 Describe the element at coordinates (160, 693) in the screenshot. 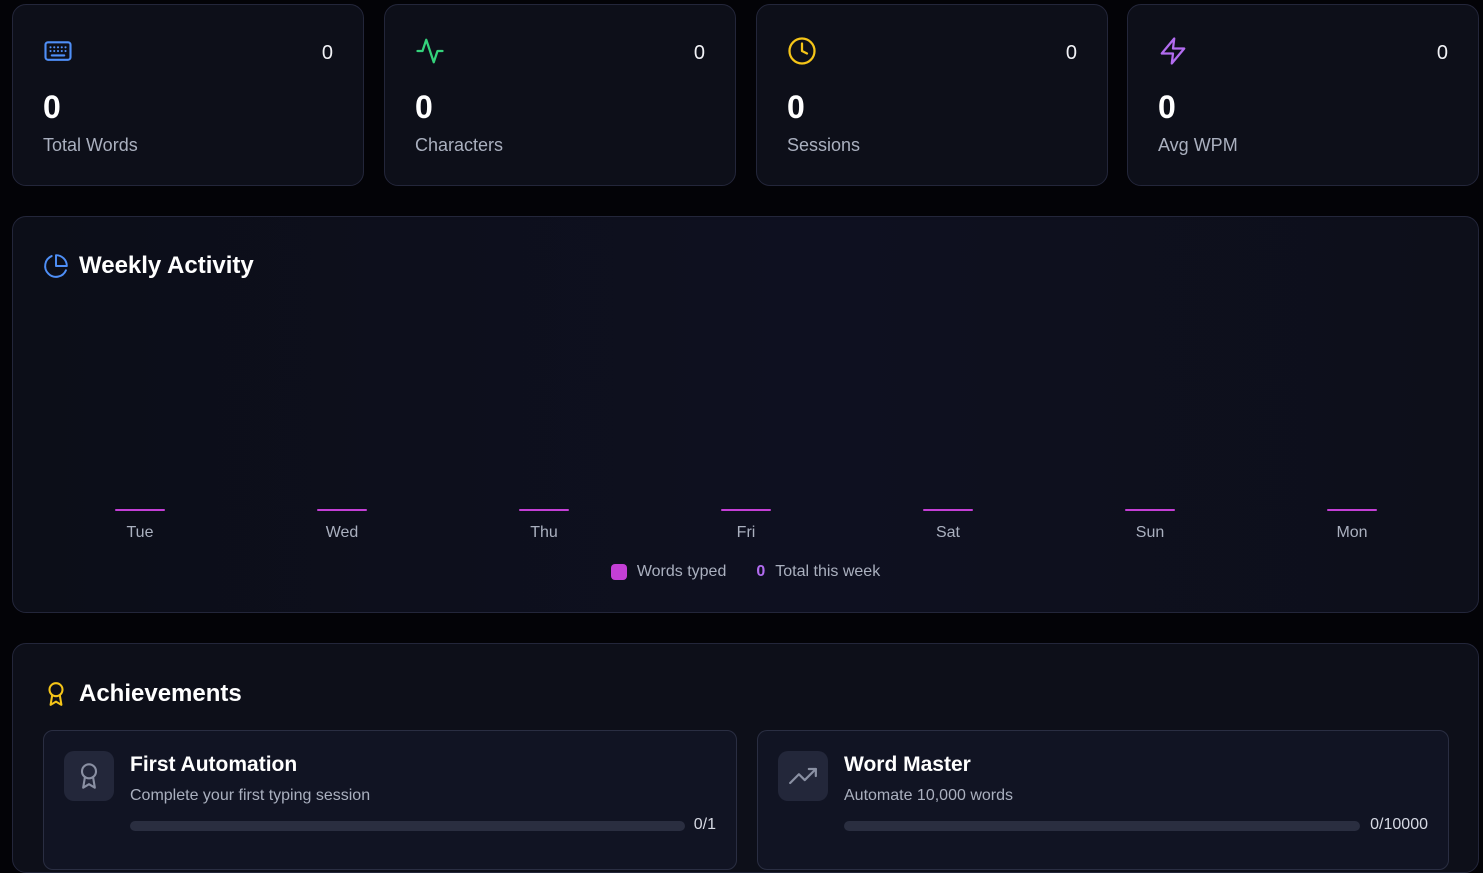

I see `achievements-title: Achievements` at that location.